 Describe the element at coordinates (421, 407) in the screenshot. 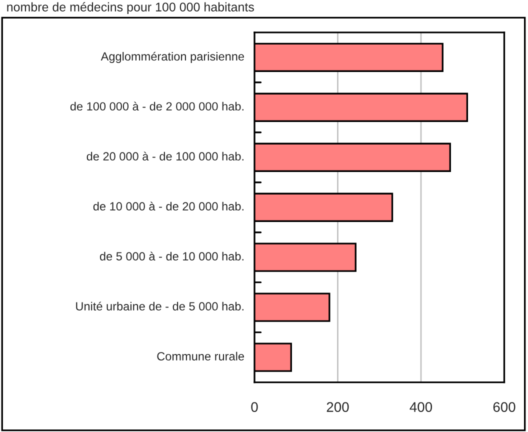

I see `x-tick-label: 400` at that location.